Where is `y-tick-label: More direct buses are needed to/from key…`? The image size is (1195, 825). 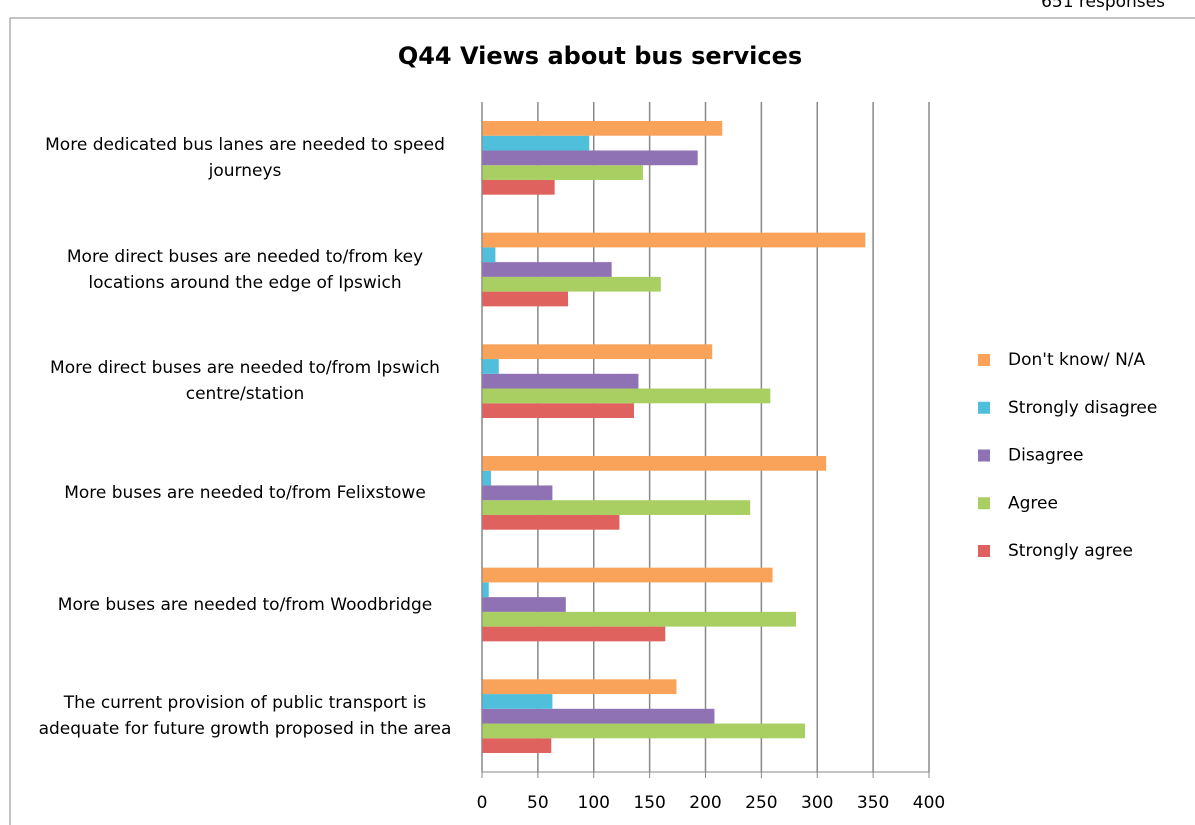 y-tick-label: More direct buses are needed to/from key… is located at coordinates (245, 269).